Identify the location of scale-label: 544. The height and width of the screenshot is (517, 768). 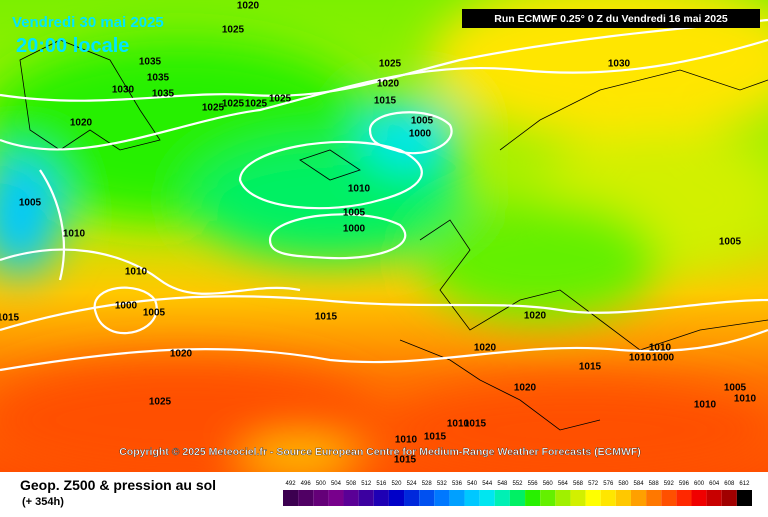
(487, 484).